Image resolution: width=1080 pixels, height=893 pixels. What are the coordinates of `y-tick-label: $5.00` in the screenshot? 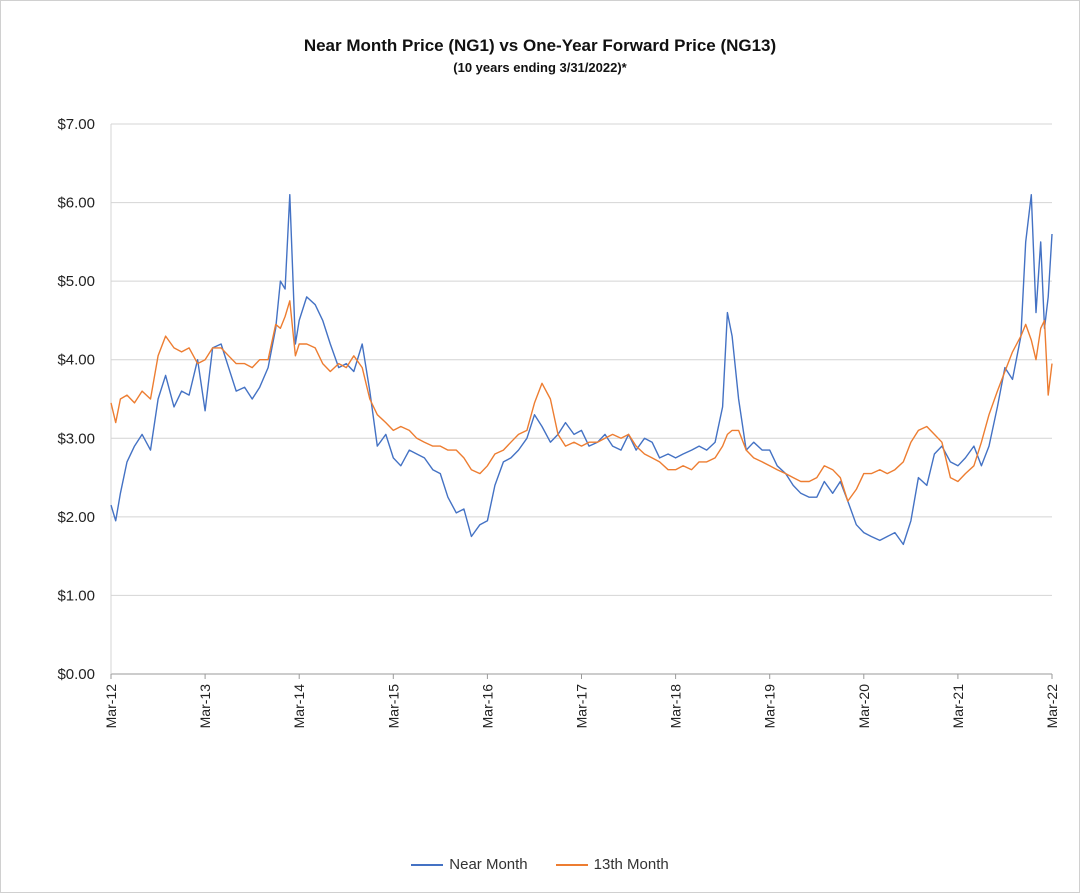 It's located at (76, 281).